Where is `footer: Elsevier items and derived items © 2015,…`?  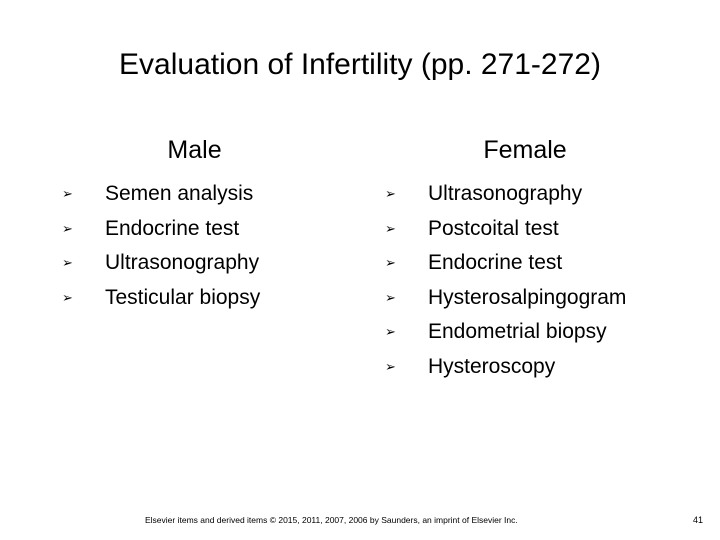
footer: Elsevier items and derived items © 2015,… is located at coordinates (331, 520).